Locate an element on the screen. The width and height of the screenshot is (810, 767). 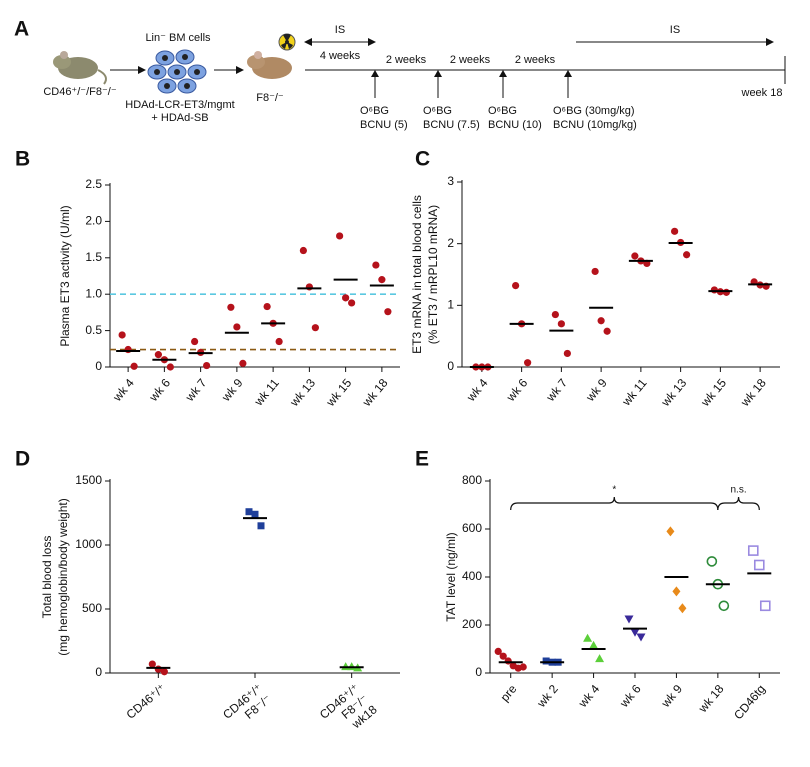
y-tick-label: 200 is located at coordinates (472, 624).